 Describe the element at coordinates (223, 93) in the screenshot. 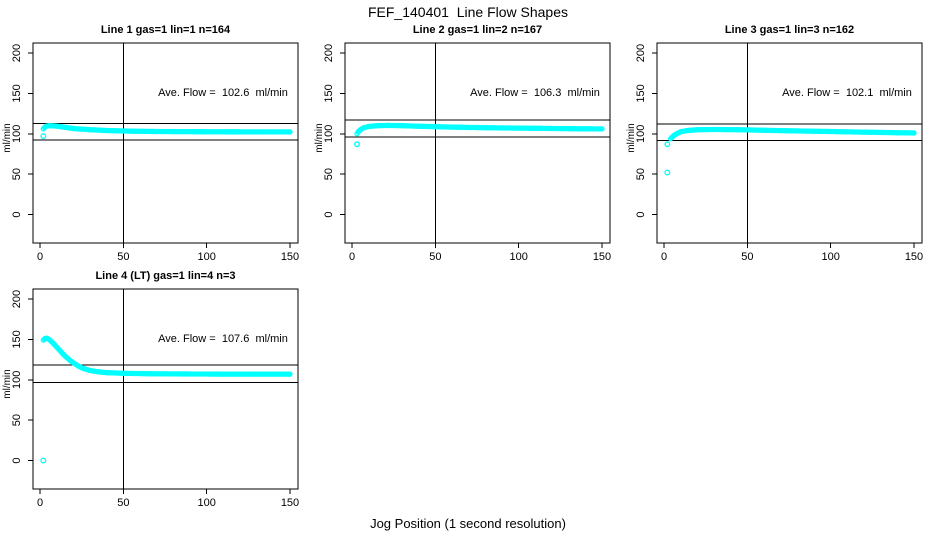

I see `ave-flow-annotation: Ave. Flow = 102.6 ml/min` at that location.